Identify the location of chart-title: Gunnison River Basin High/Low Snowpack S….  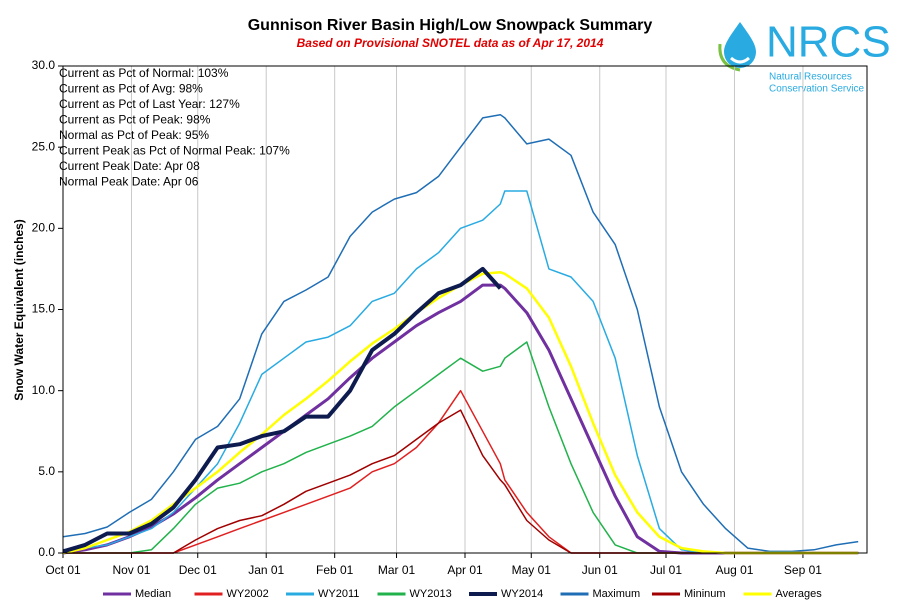
(450, 25).